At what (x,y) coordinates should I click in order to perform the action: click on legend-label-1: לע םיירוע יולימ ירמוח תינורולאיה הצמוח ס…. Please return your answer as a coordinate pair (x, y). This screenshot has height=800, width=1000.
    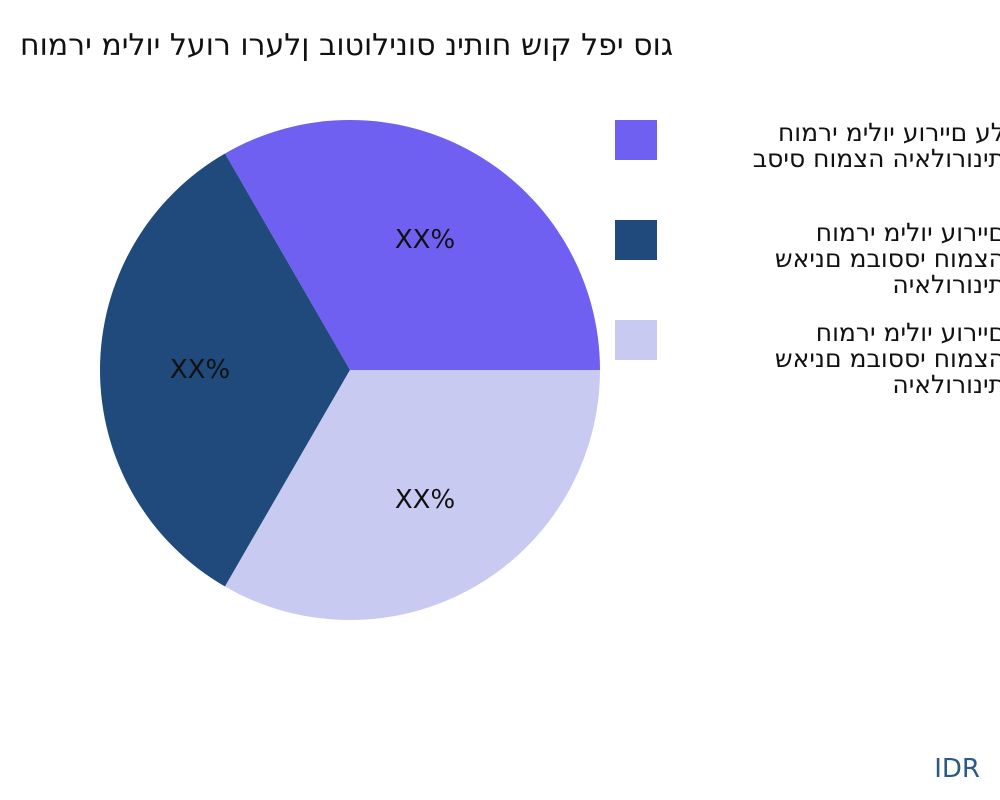
    Looking at the image, I should click on (876, 145).